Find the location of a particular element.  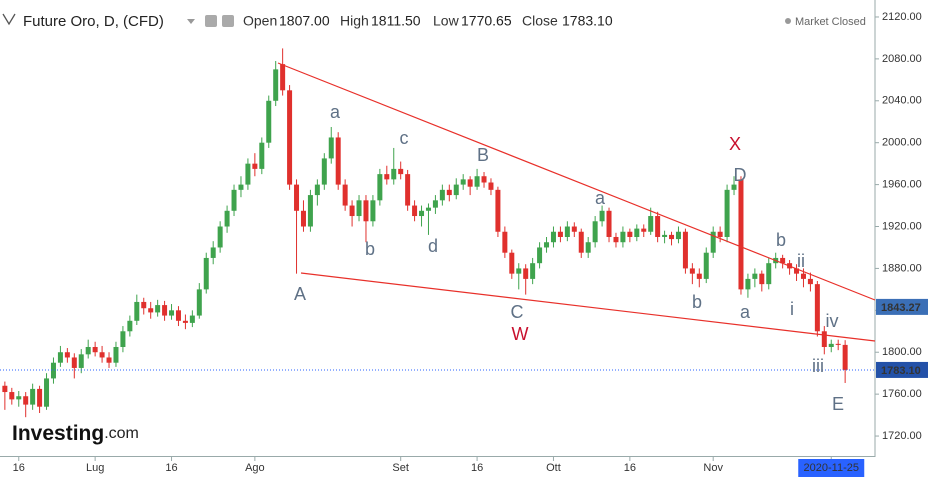

y-tick-label: 1800.00 is located at coordinates (902, 352).